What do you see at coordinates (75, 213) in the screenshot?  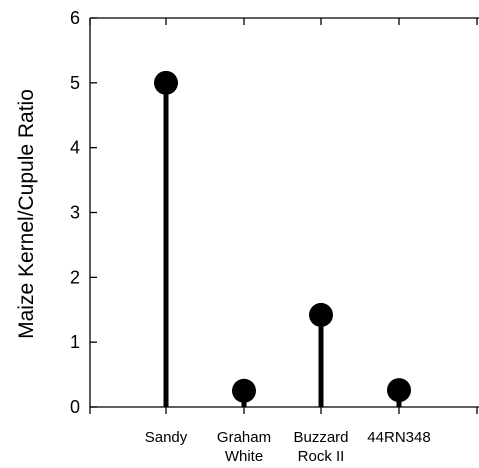 I see `y-tick-label: 3` at bounding box center [75, 213].